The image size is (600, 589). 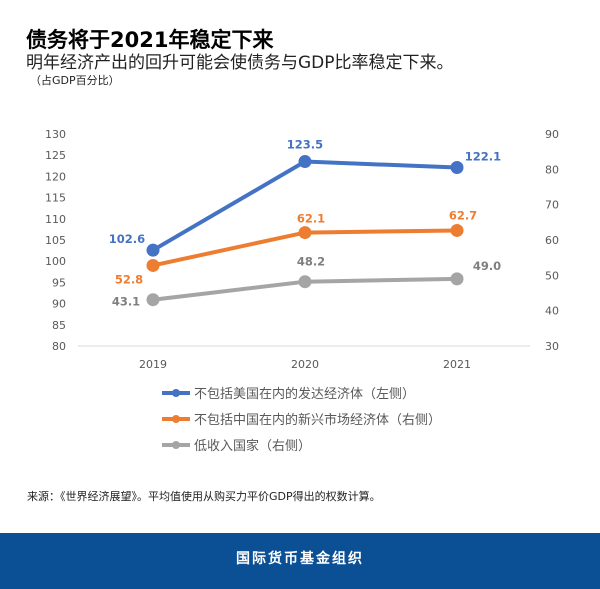 What do you see at coordinates (75, 80) in the screenshot?
I see `unit-label: （占GDP百分比）` at bounding box center [75, 80].